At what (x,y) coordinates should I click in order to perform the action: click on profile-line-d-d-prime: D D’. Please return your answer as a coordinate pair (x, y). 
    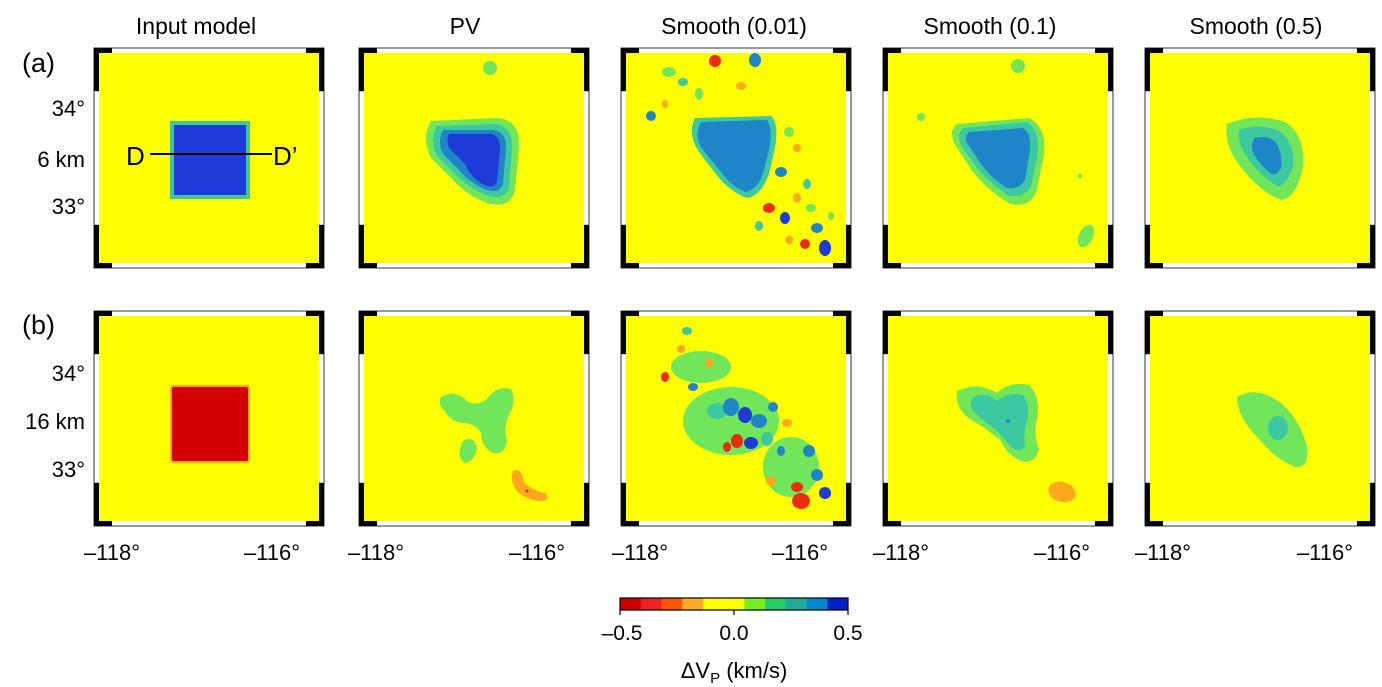
    Looking at the image, I should click on (212, 156).